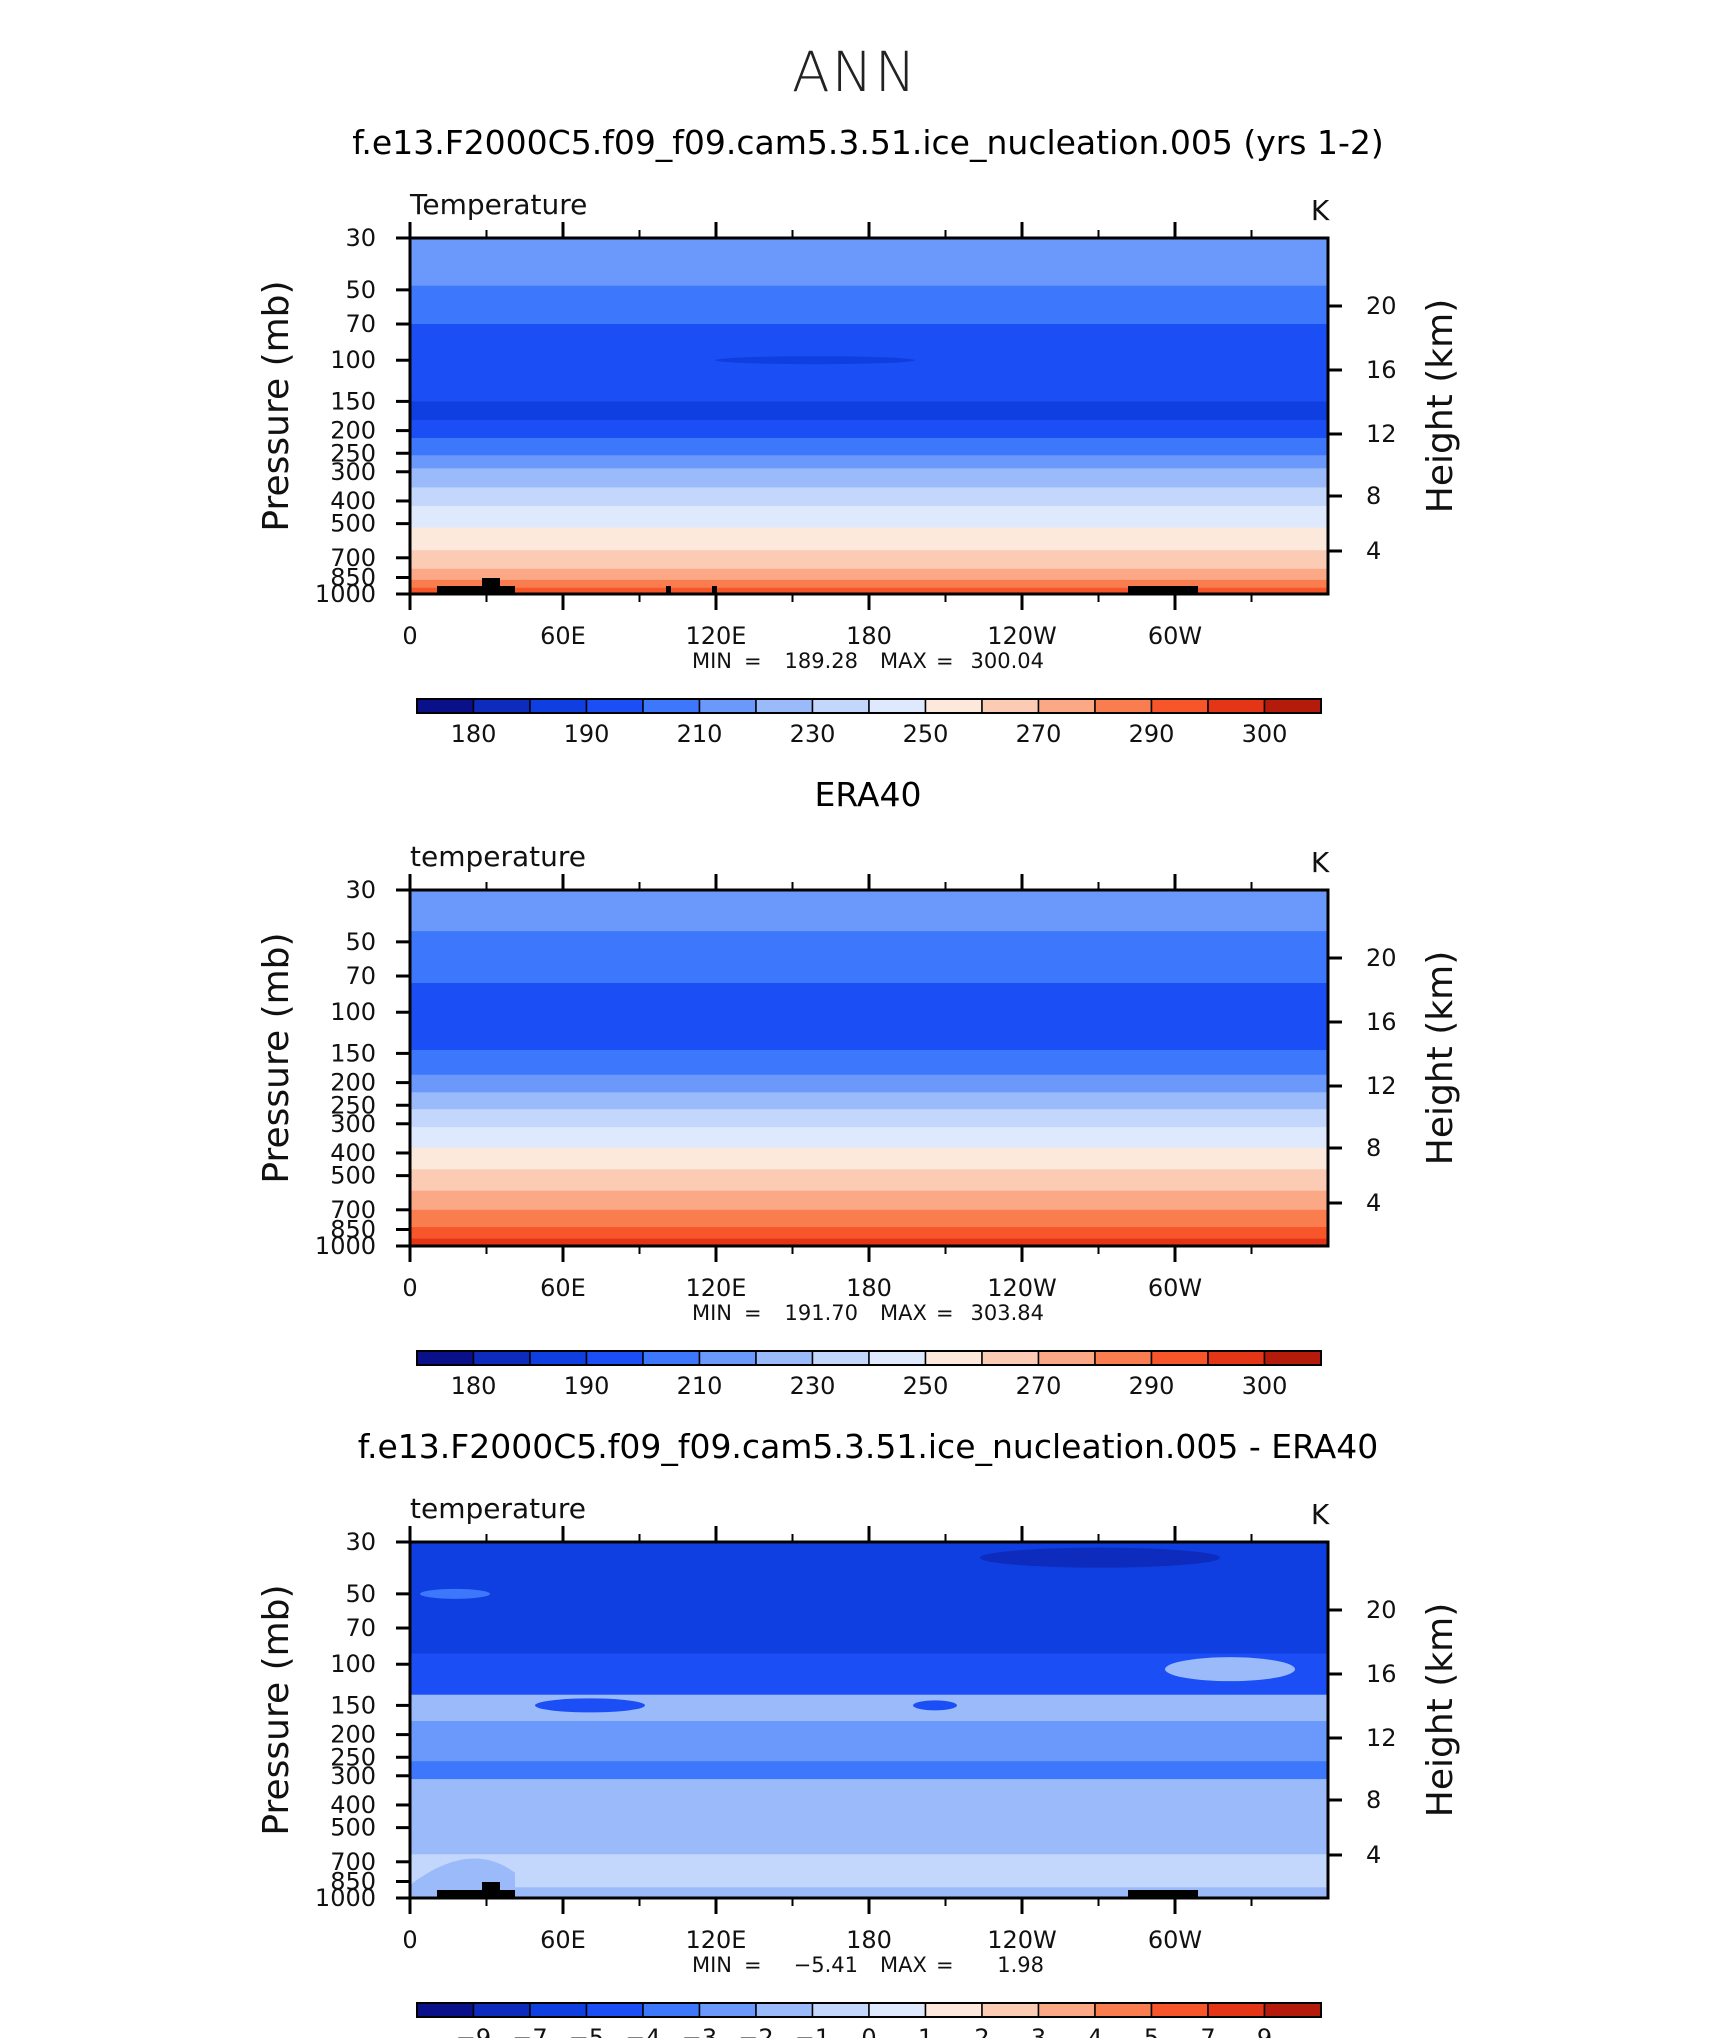  Describe the element at coordinates (1373, 1148) in the screenshot. I see `y-right-tick-label: 8` at that location.